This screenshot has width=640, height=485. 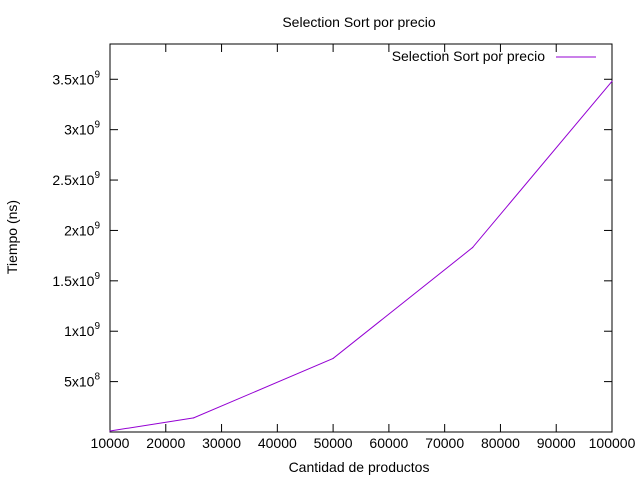 What do you see at coordinates (277, 443) in the screenshot?
I see `x-tick-label: 40000` at bounding box center [277, 443].